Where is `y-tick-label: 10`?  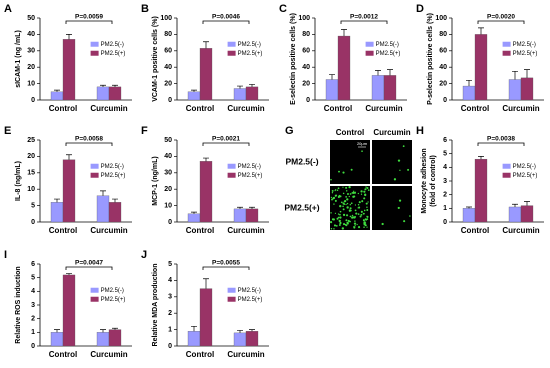
y-tick-label: 10 is located at coordinates (31, 189).